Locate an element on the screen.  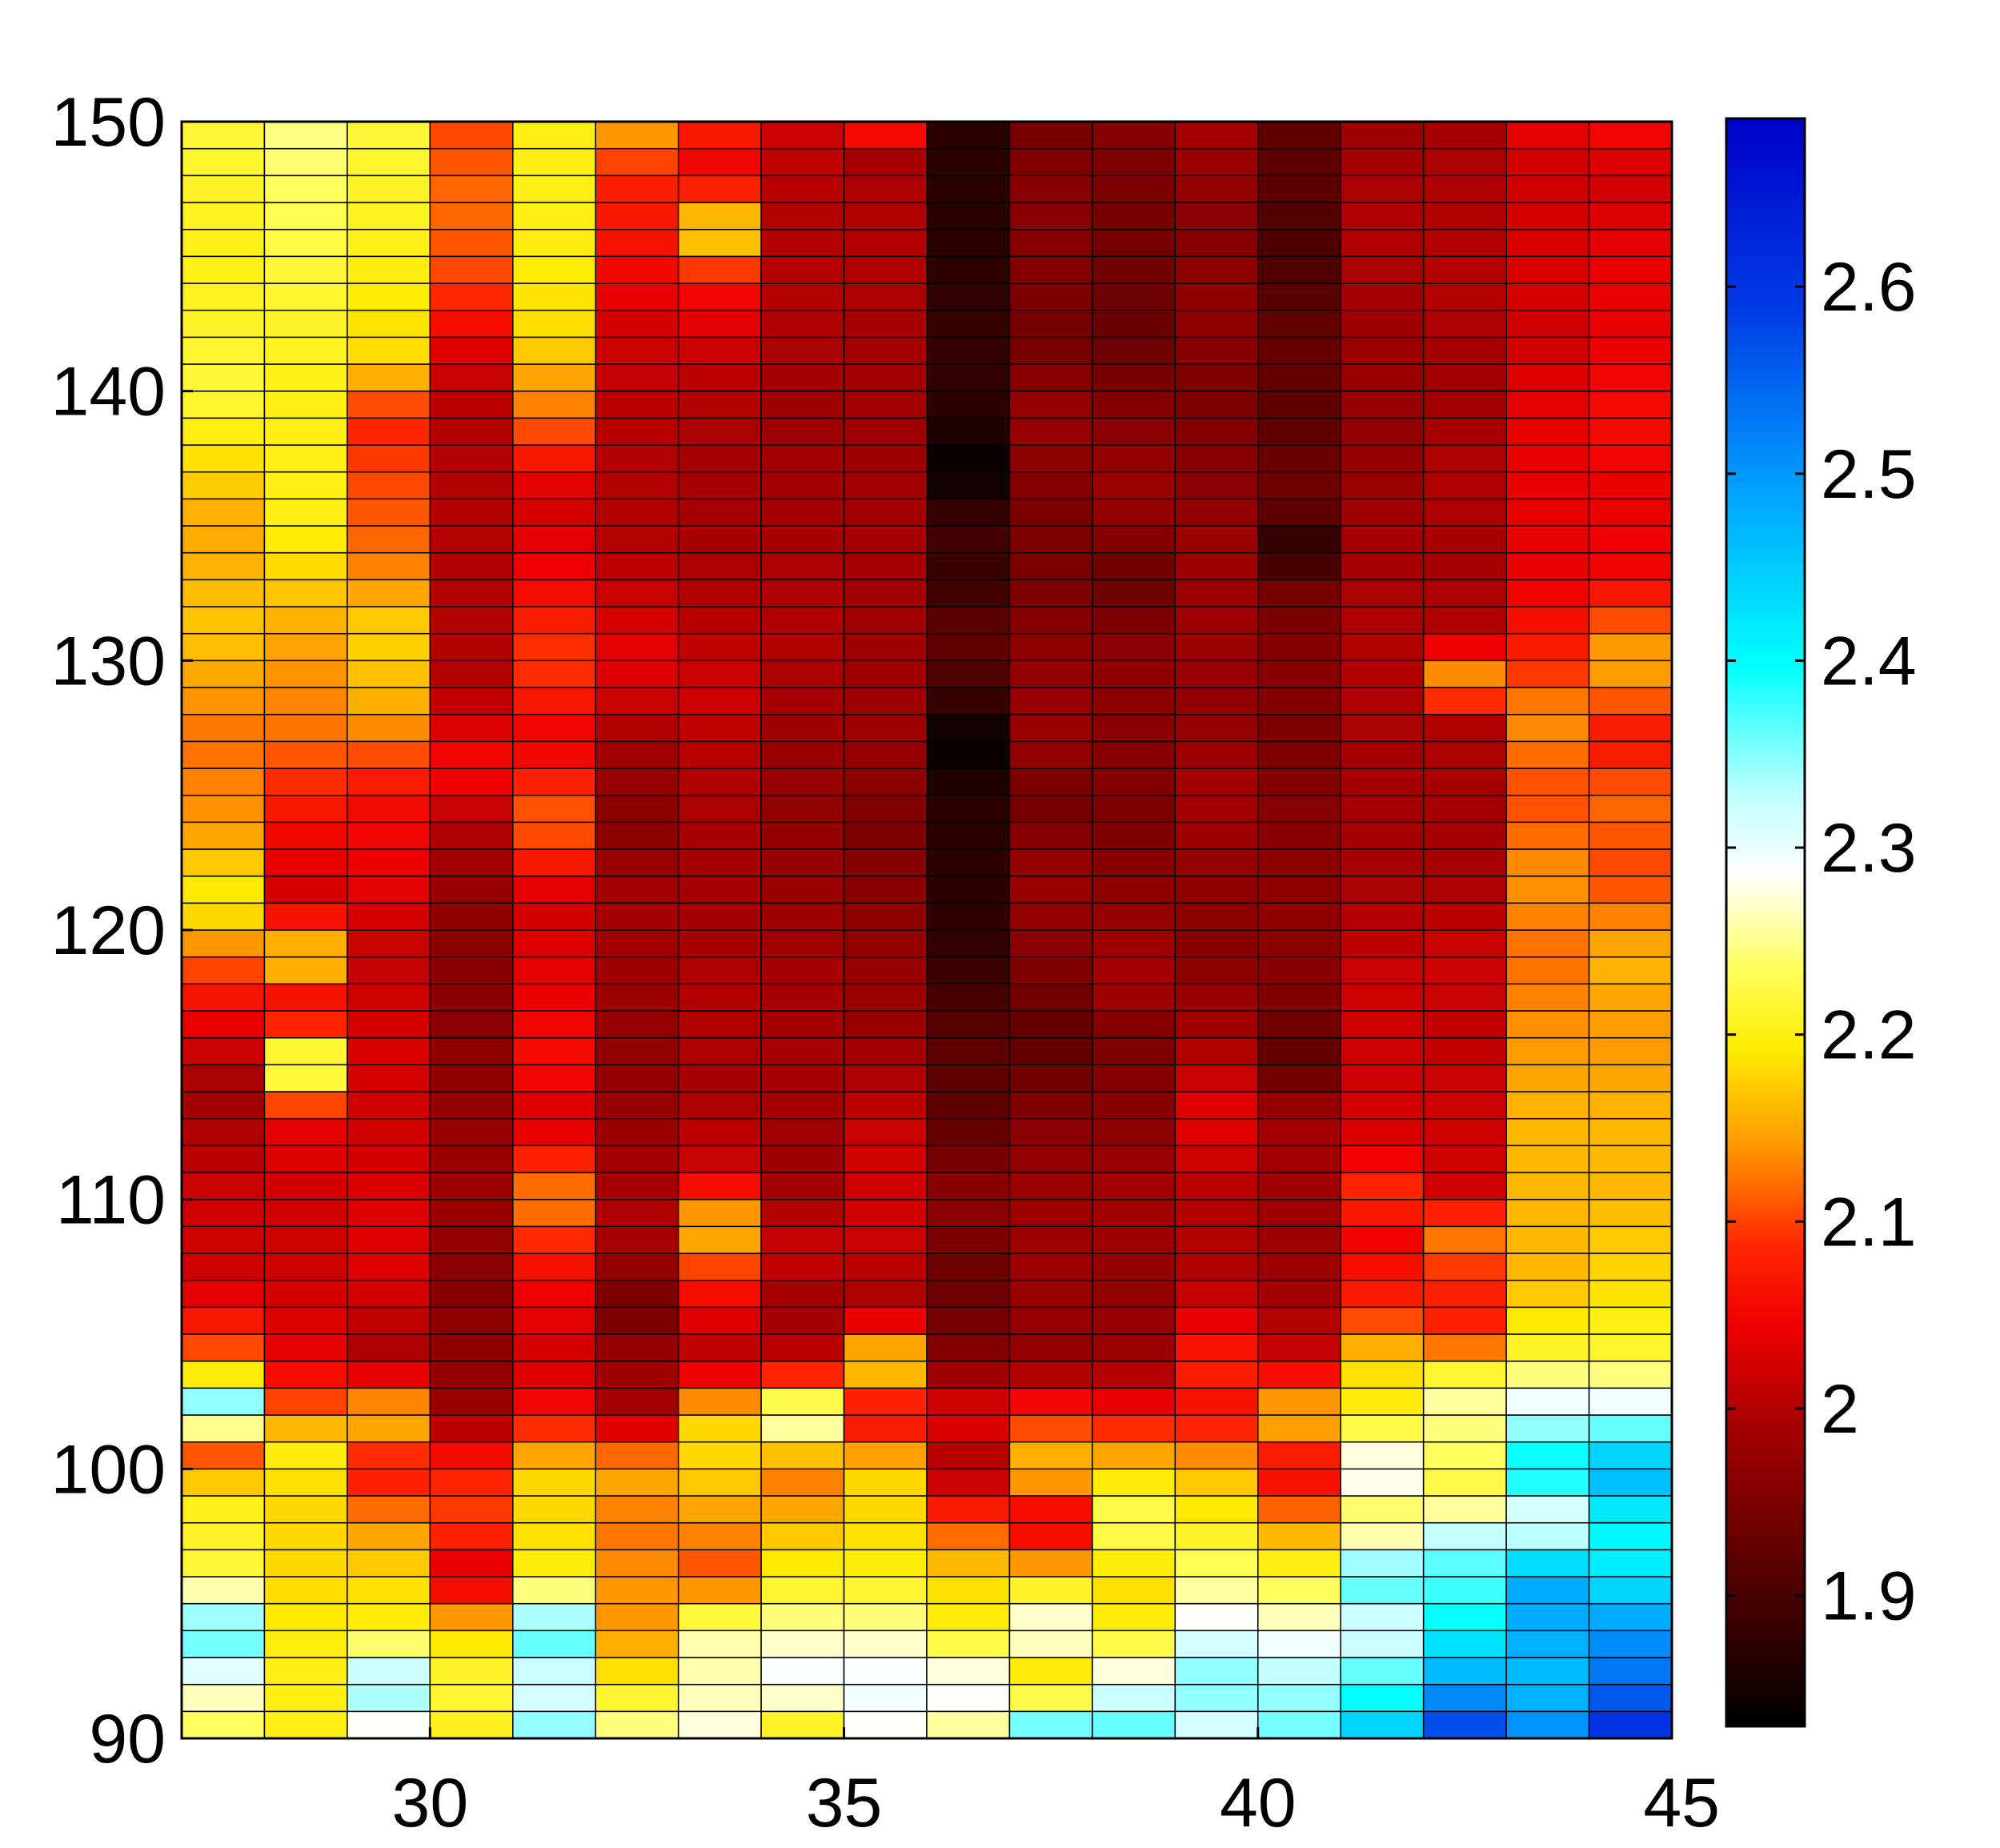
colorbar-tick-label: 2.3 is located at coordinates (1869, 848).